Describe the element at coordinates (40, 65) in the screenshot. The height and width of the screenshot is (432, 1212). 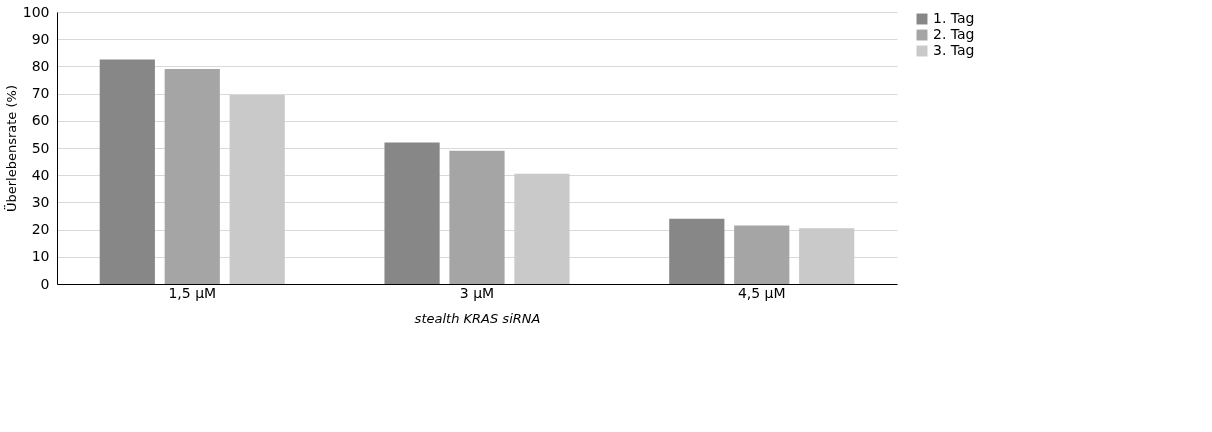
I see `y-tick-label: 80` at that location.